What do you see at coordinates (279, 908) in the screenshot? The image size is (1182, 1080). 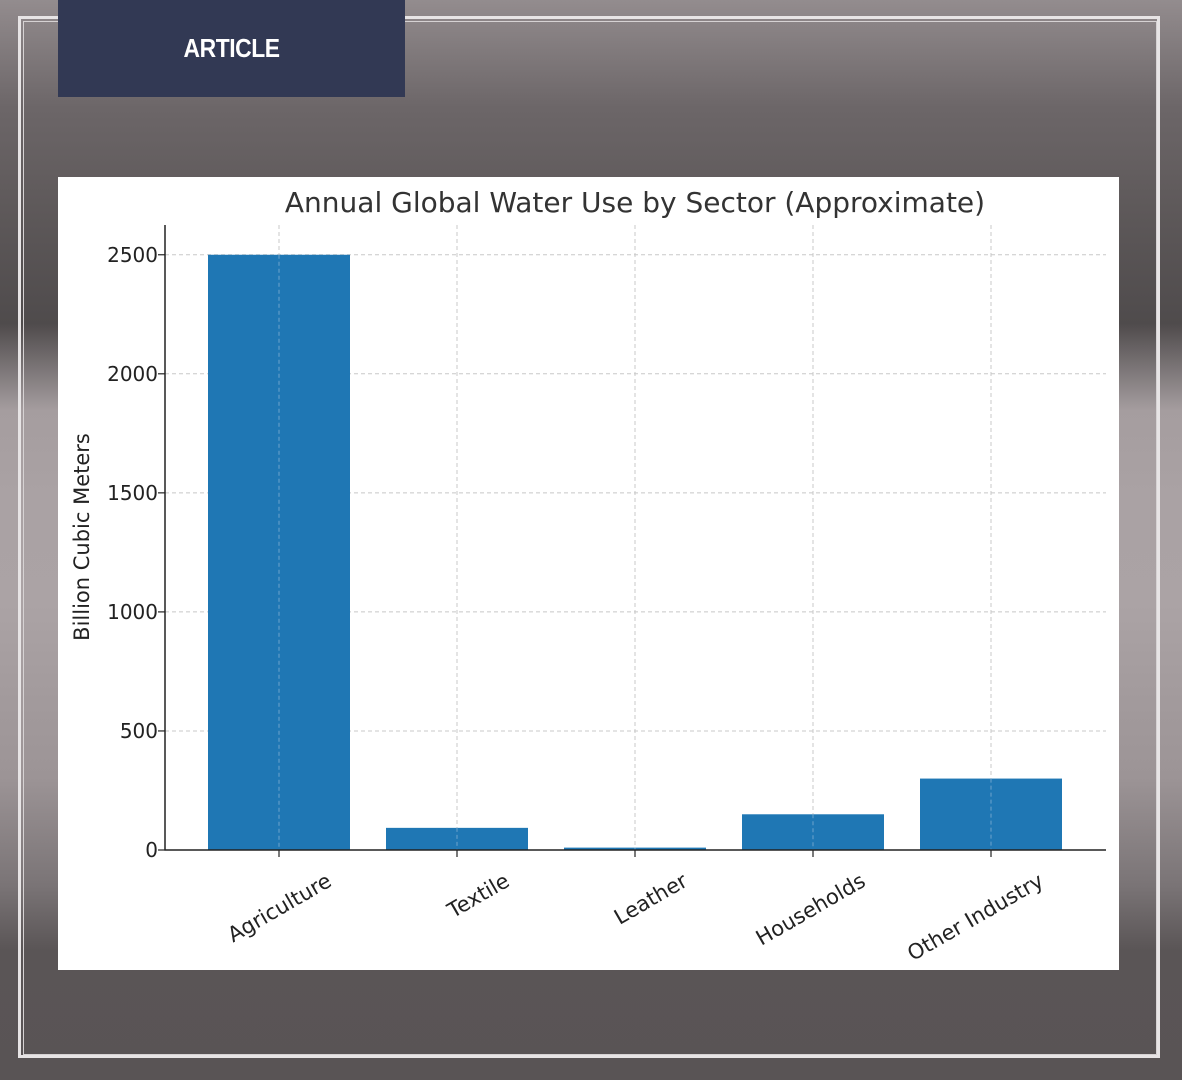 I see `x-tick-label: Agriculture` at bounding box center [279, 908].